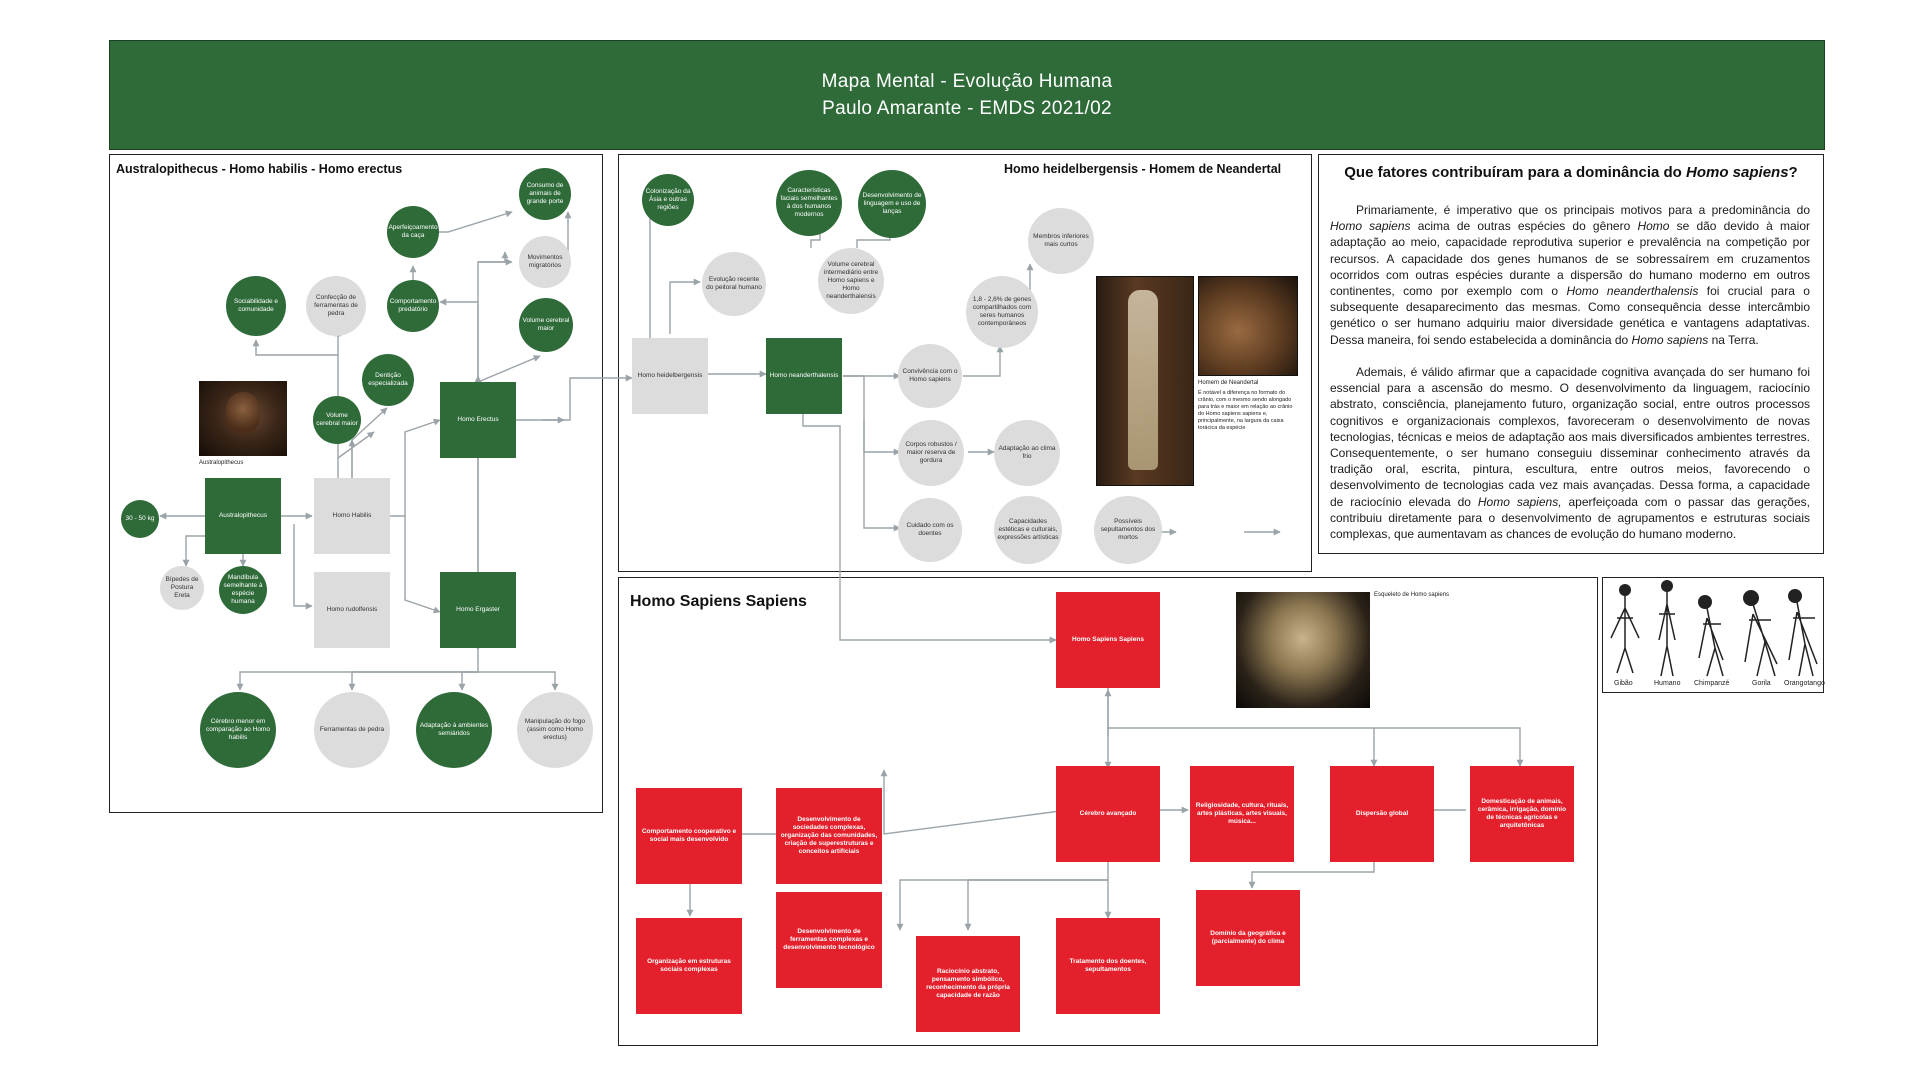  What do you see at coordinates (1524, 226) in the screenshot?
I see `question-text-run: acima de outras espécies do gênero` at bounding box center [1524, 226].